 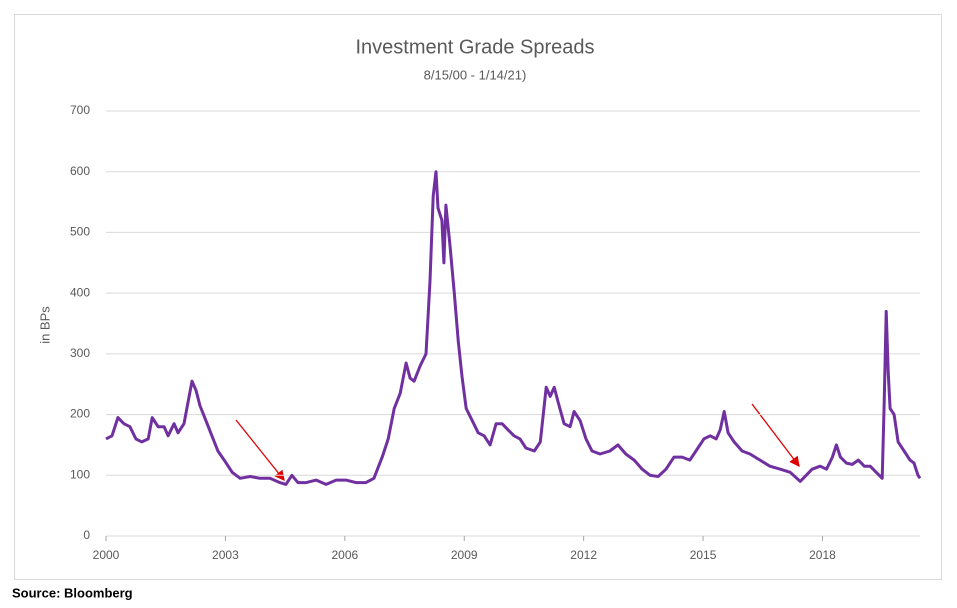 What do you see at coordinates (86, 535) in the screenshot?
I see `y-tick-label: 0` at bounding box center [86, 535].